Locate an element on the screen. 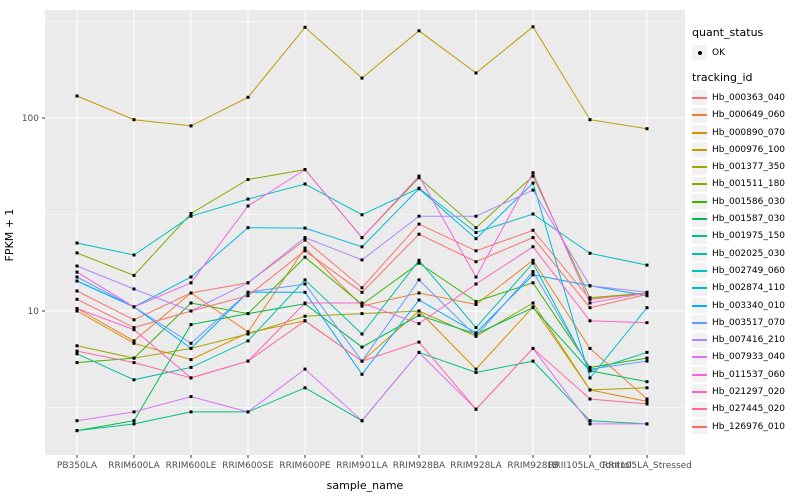  x-tick-label: RRII105LA_Stressed is located at coordinates (647, 466).